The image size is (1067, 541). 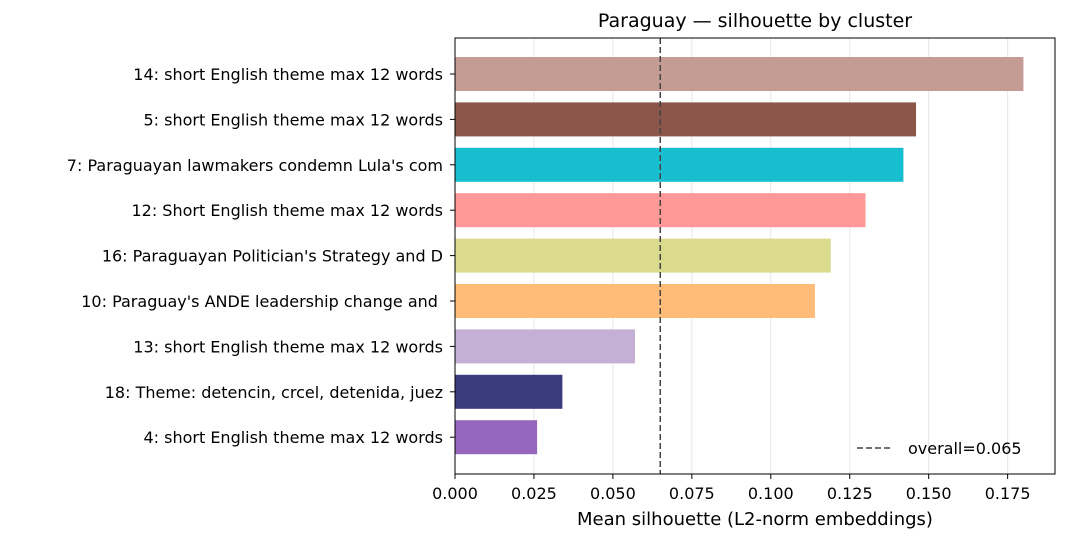 What do you see at coordinates (755, 519) in the screenshot?
I see `x-axis-title: Mean silhouette (L2-norm embeddings)` at bounding box center [755, 519].